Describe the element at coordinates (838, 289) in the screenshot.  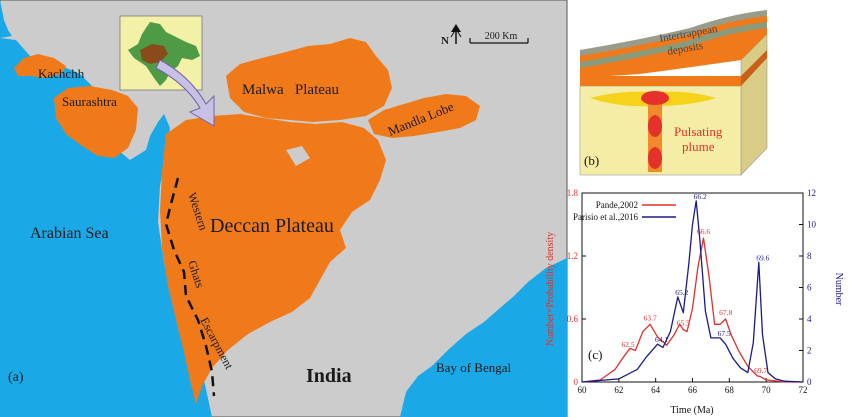
I see `chart-ylabel-right: Number` at that location.